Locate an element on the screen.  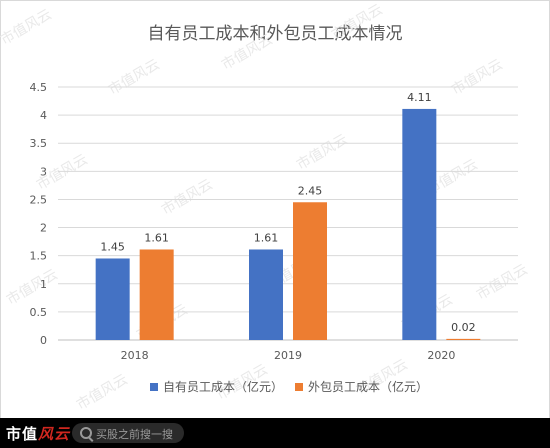
y-tick-label: 3 is located at coordinates (43, 171).